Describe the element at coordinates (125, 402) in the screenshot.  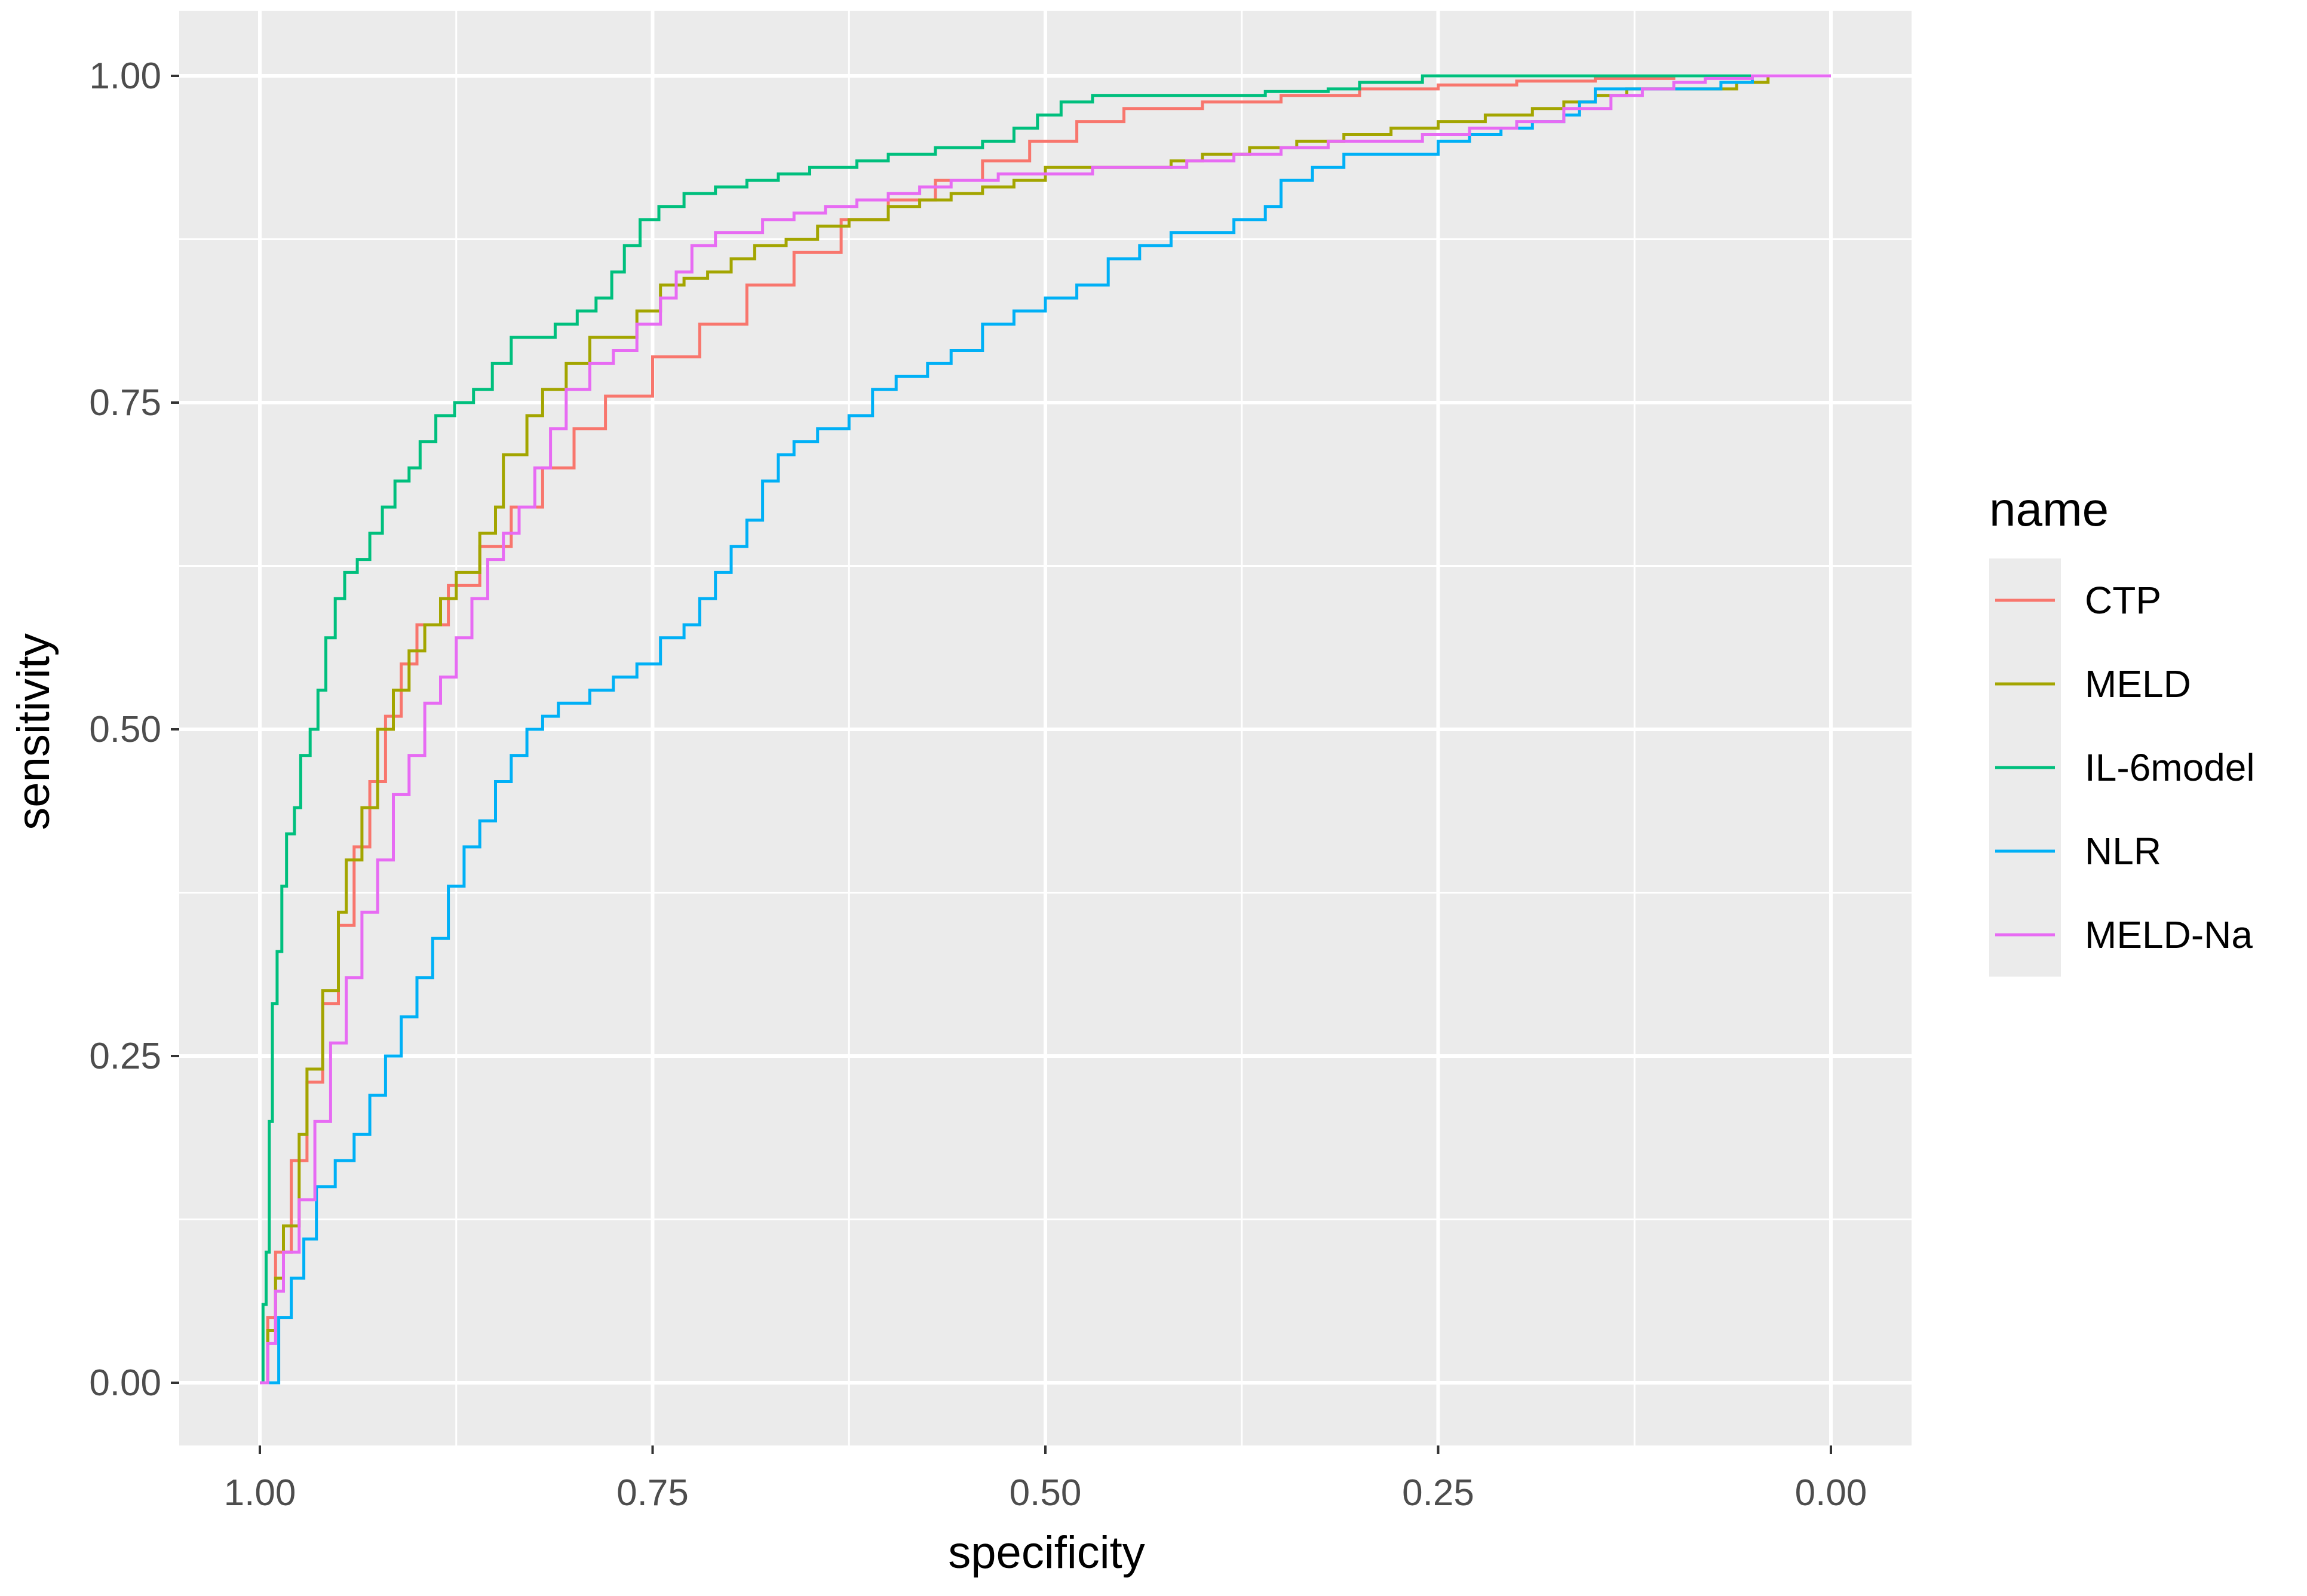
I see `y-tick-label: 0.75` at that location.